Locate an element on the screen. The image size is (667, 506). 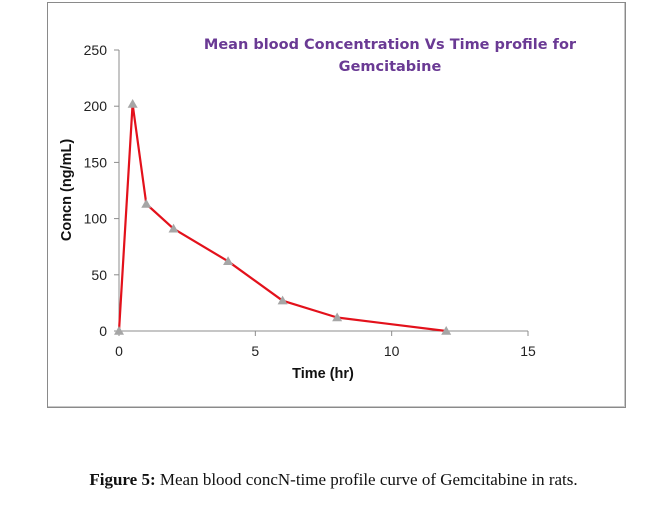
y-tick-label: 50 is located at coordinates (99, 275).